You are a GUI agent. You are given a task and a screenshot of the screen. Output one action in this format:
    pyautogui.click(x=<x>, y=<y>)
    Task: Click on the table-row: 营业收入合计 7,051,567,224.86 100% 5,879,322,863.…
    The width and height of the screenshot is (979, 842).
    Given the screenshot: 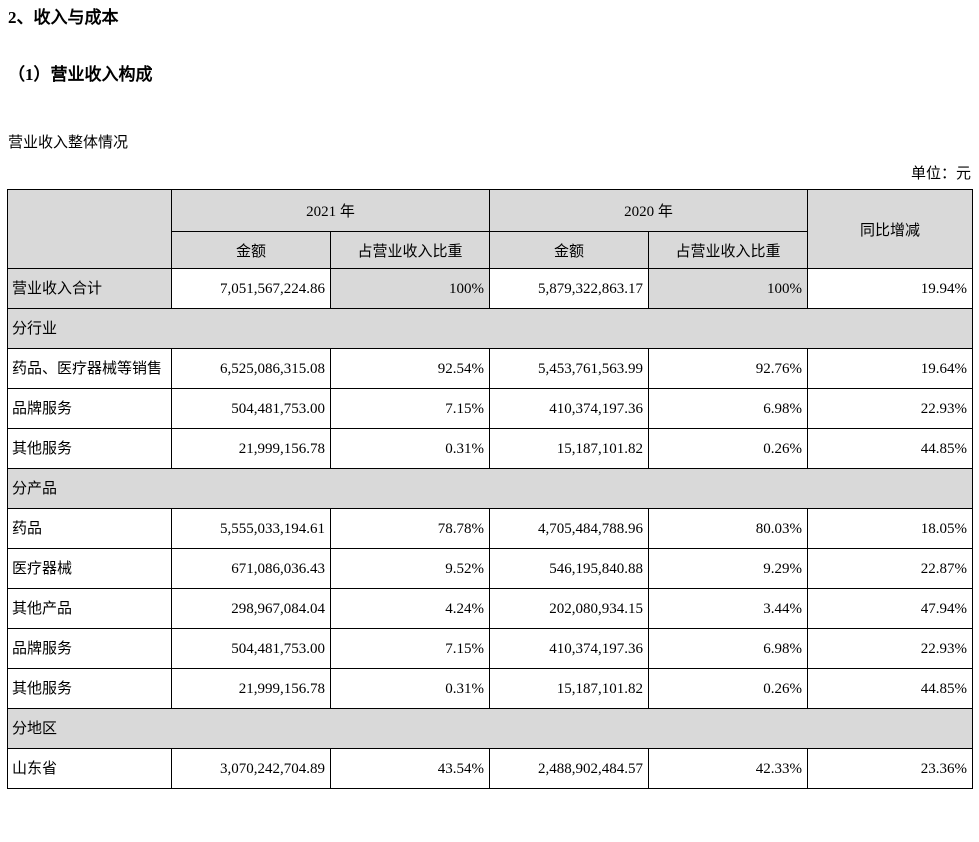 What is the action you would take?
    pyautogui.click(x=490, y=288)
    